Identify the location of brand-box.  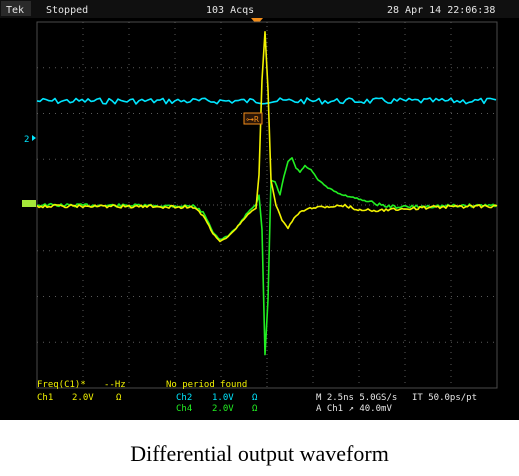
(16, 8).